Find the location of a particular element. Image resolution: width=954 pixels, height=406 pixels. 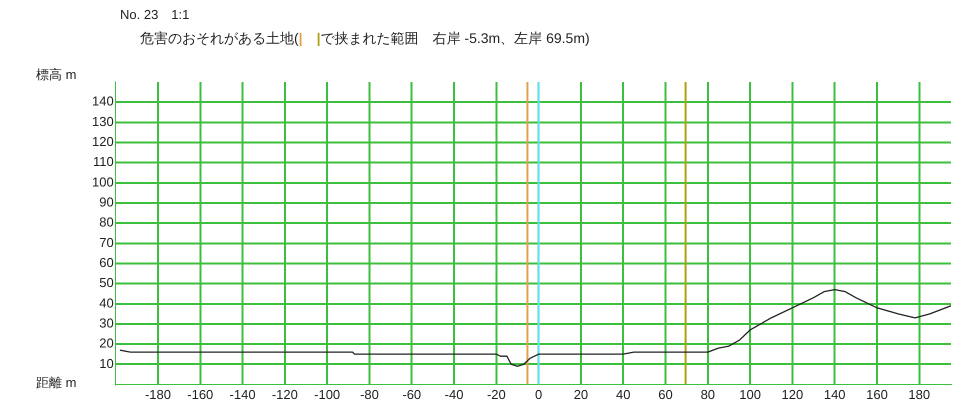

x-tick-label: 20 is located at coordinates (581, 394).